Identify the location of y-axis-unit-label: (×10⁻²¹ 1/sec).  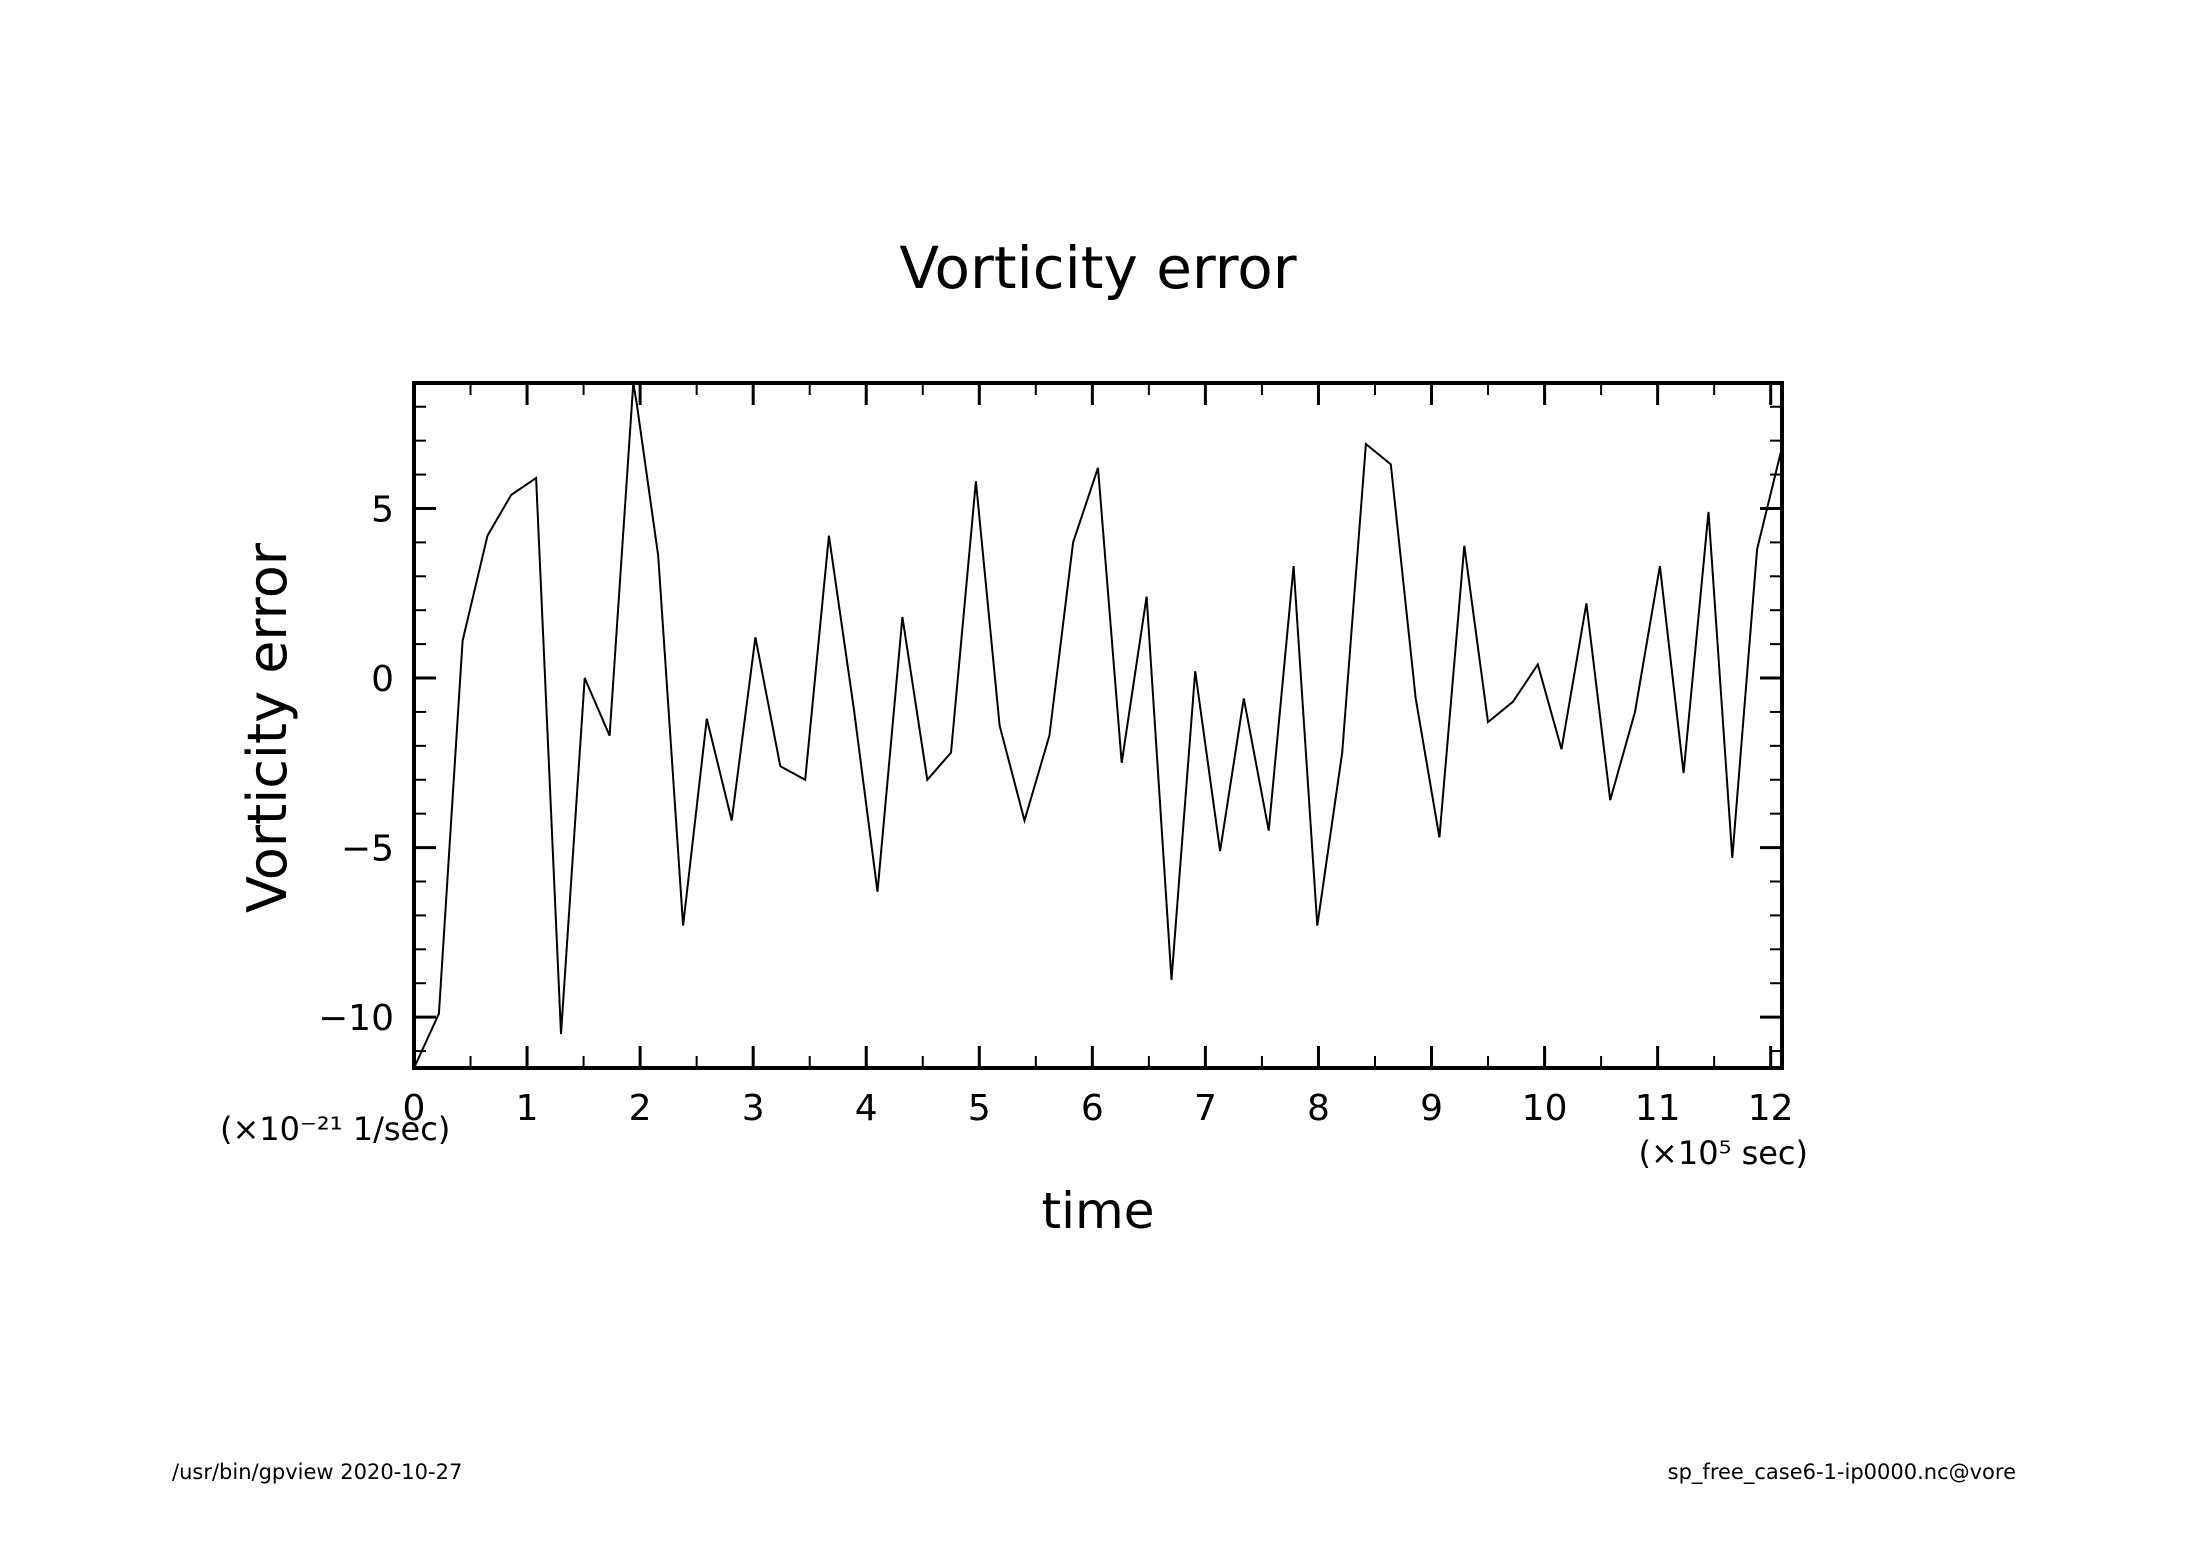
(335, 1129).